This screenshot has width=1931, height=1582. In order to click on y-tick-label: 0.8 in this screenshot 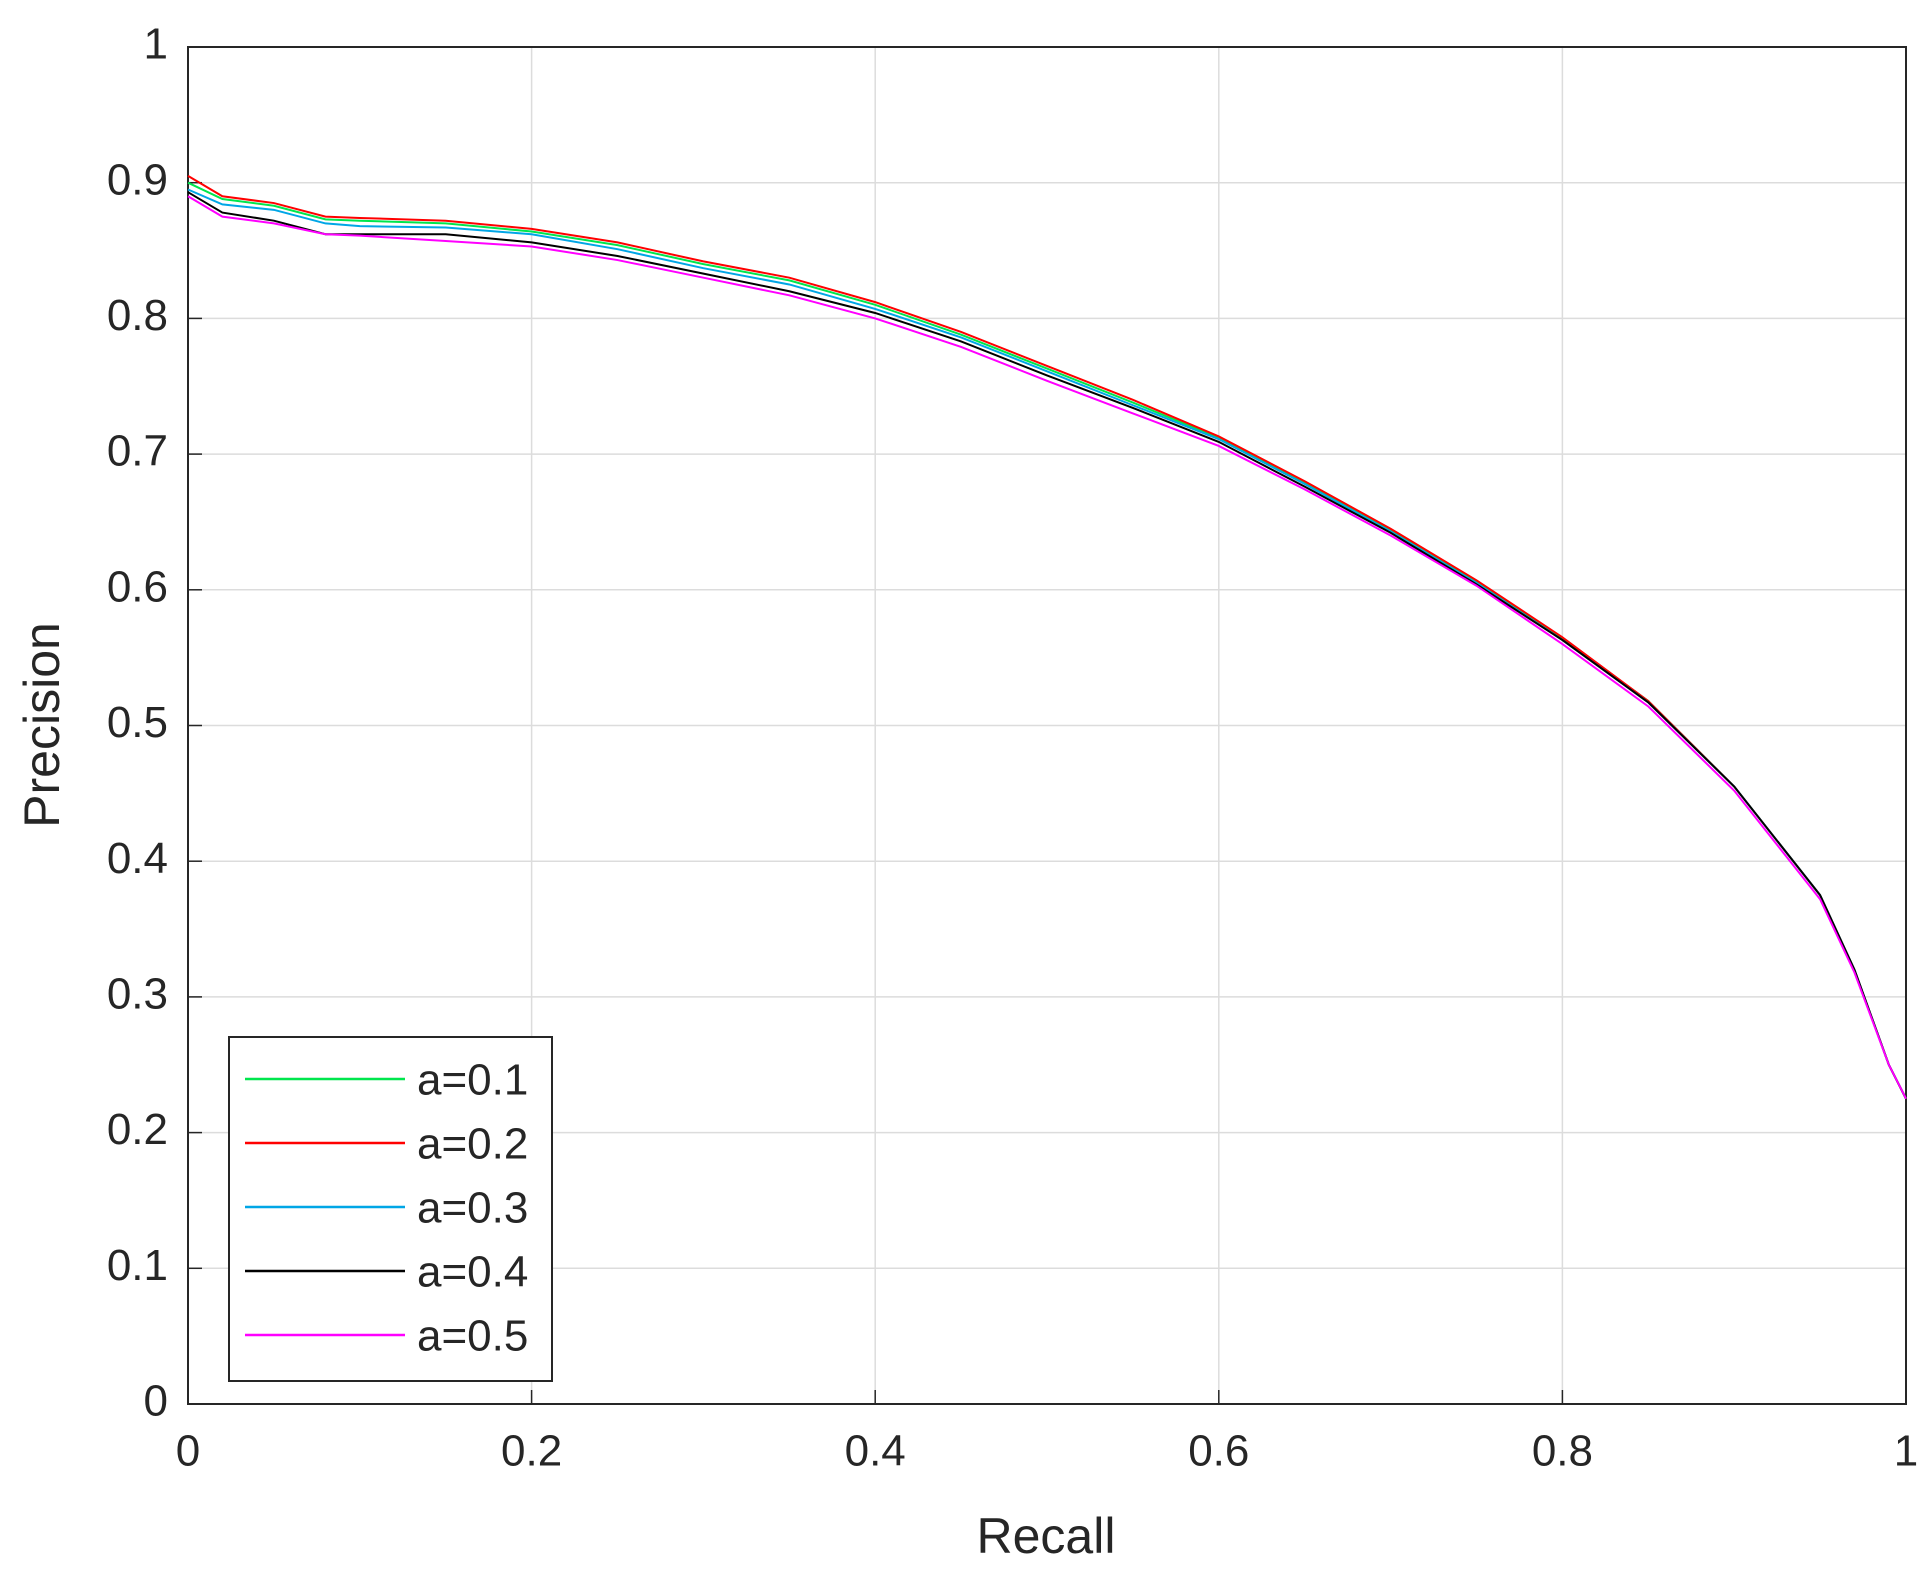, I will do `click(137, 315)`.